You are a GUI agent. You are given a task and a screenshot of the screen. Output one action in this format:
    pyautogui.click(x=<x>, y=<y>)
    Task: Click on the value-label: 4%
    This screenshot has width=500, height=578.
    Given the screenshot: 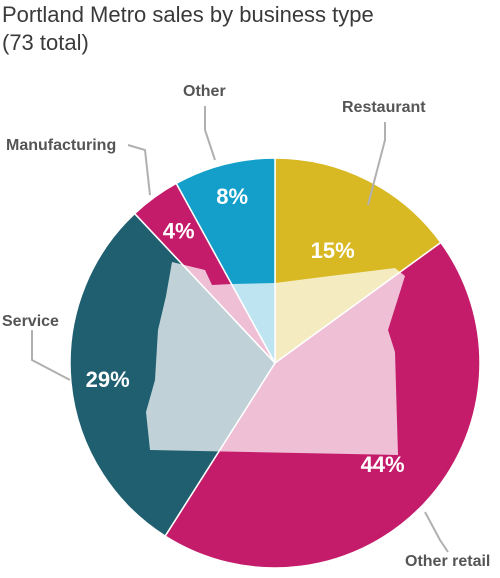 What is the action you would take?
    pyautogui.click(x=179, y=230)
    